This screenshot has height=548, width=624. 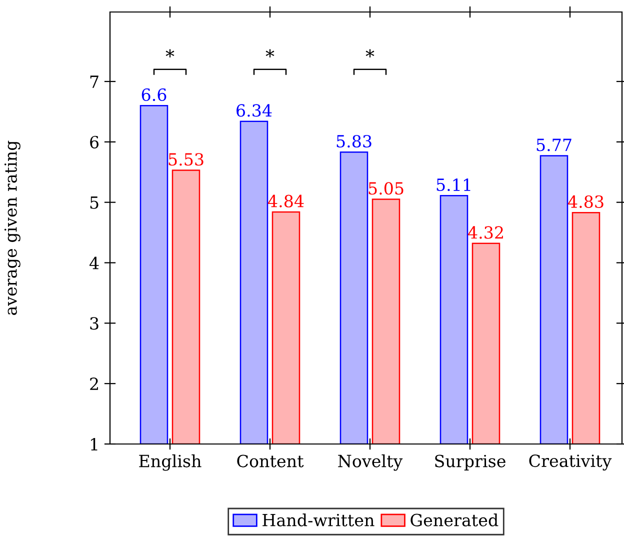 What do you see at coordinates (94, 202) in the screenshot?
I see `y-tick-label: 5` at bounding box center [94, 202].